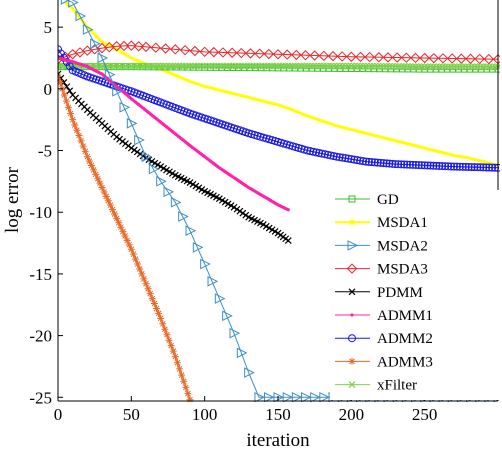  Describe the element at coordinates (40, 274) in the screenshot. I see `y-tick-label: -15` at that location.